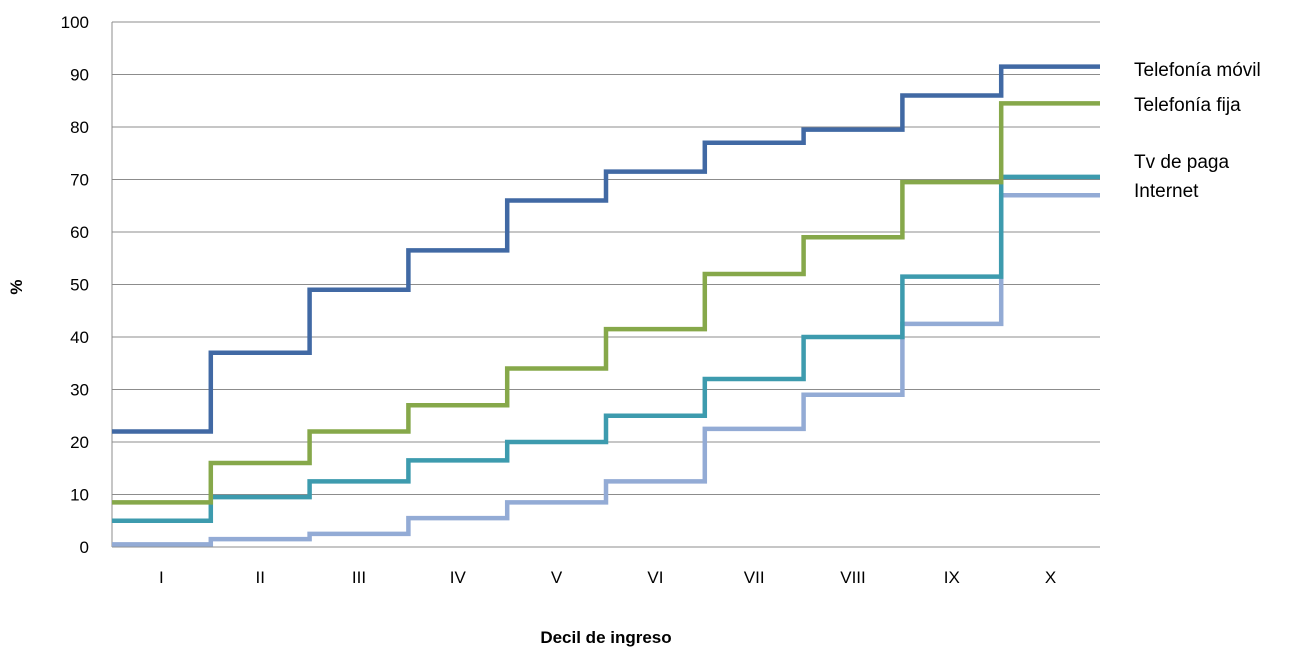 This screenshot has height=656, width=1296. Describe the element at coordinates (1187, 105) in the screenshot. I see `legend-label: Telefonía fija` at that location.